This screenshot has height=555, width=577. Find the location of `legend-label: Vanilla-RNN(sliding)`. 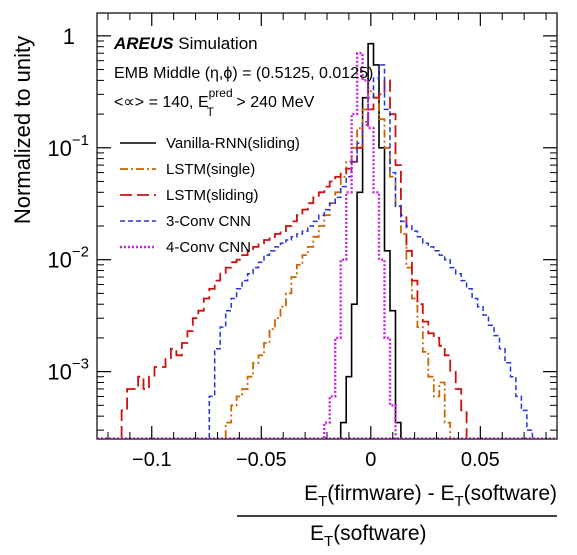

legend-label: Vanilla-RNN(sliding) is located at coordinates (233, 143).